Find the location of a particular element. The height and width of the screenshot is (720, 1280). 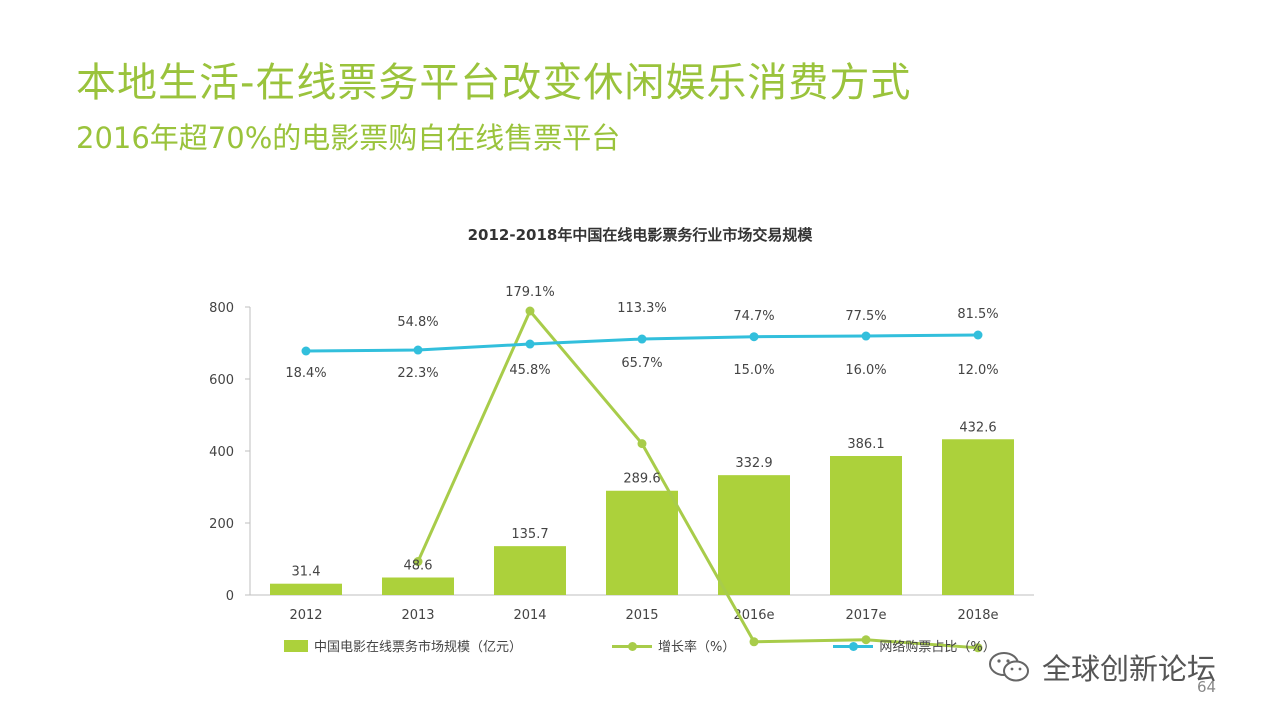

legend-line-swatch-growth is located at coordinates (632, 646).